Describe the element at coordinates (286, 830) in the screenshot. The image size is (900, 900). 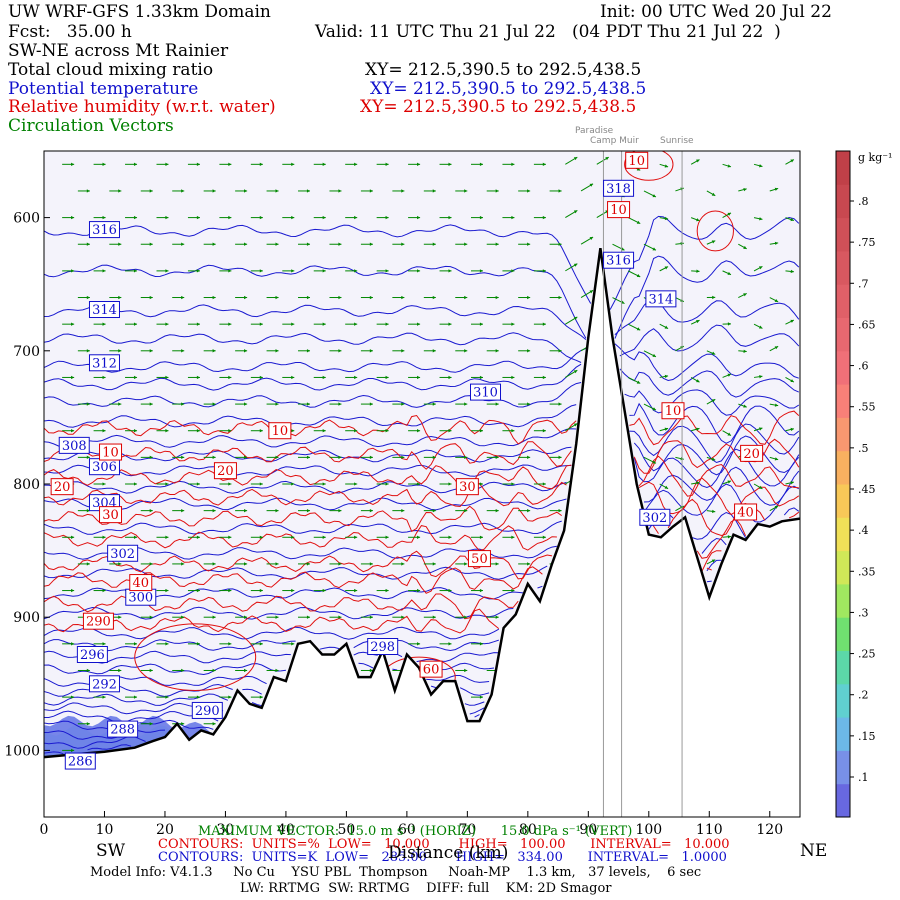
I see `x-tick-label: 40` at that location.